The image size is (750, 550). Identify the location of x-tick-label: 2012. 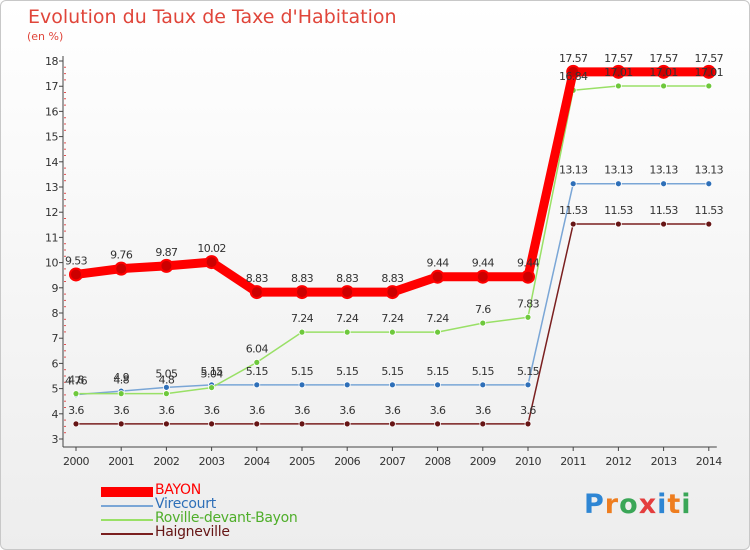
(618, 461).